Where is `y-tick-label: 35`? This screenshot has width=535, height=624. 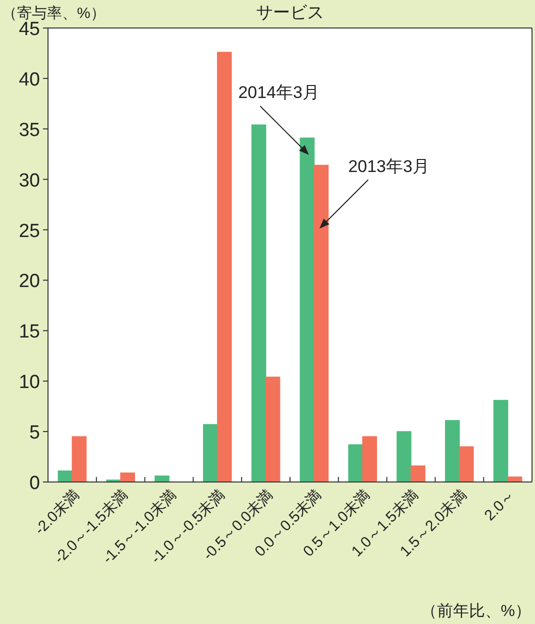 y-tick-label: 35 is located at coordinates (29, 130).